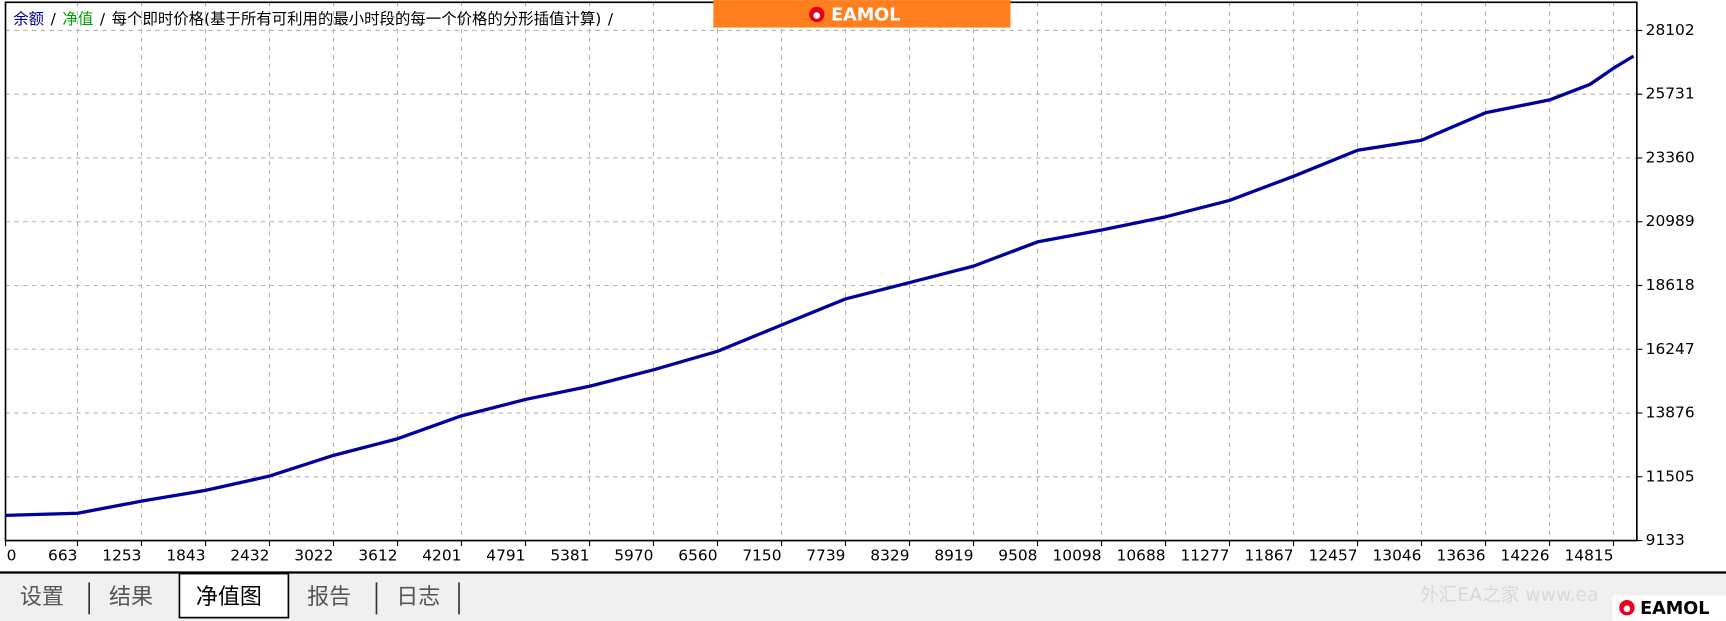  Describe the element at coordinates (249, 555) in the screenshot. I see `x-tick-label: 2432` at that location.